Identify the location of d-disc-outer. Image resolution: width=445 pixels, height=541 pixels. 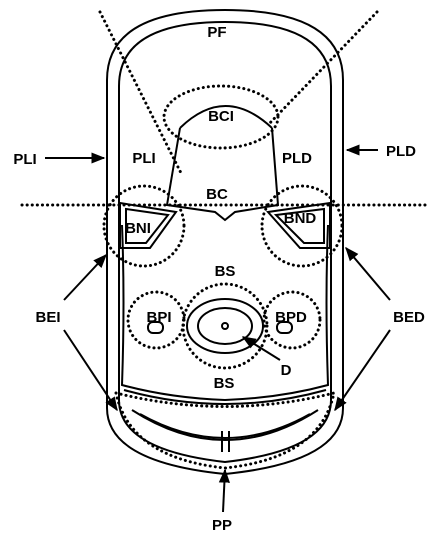
(225, 326).